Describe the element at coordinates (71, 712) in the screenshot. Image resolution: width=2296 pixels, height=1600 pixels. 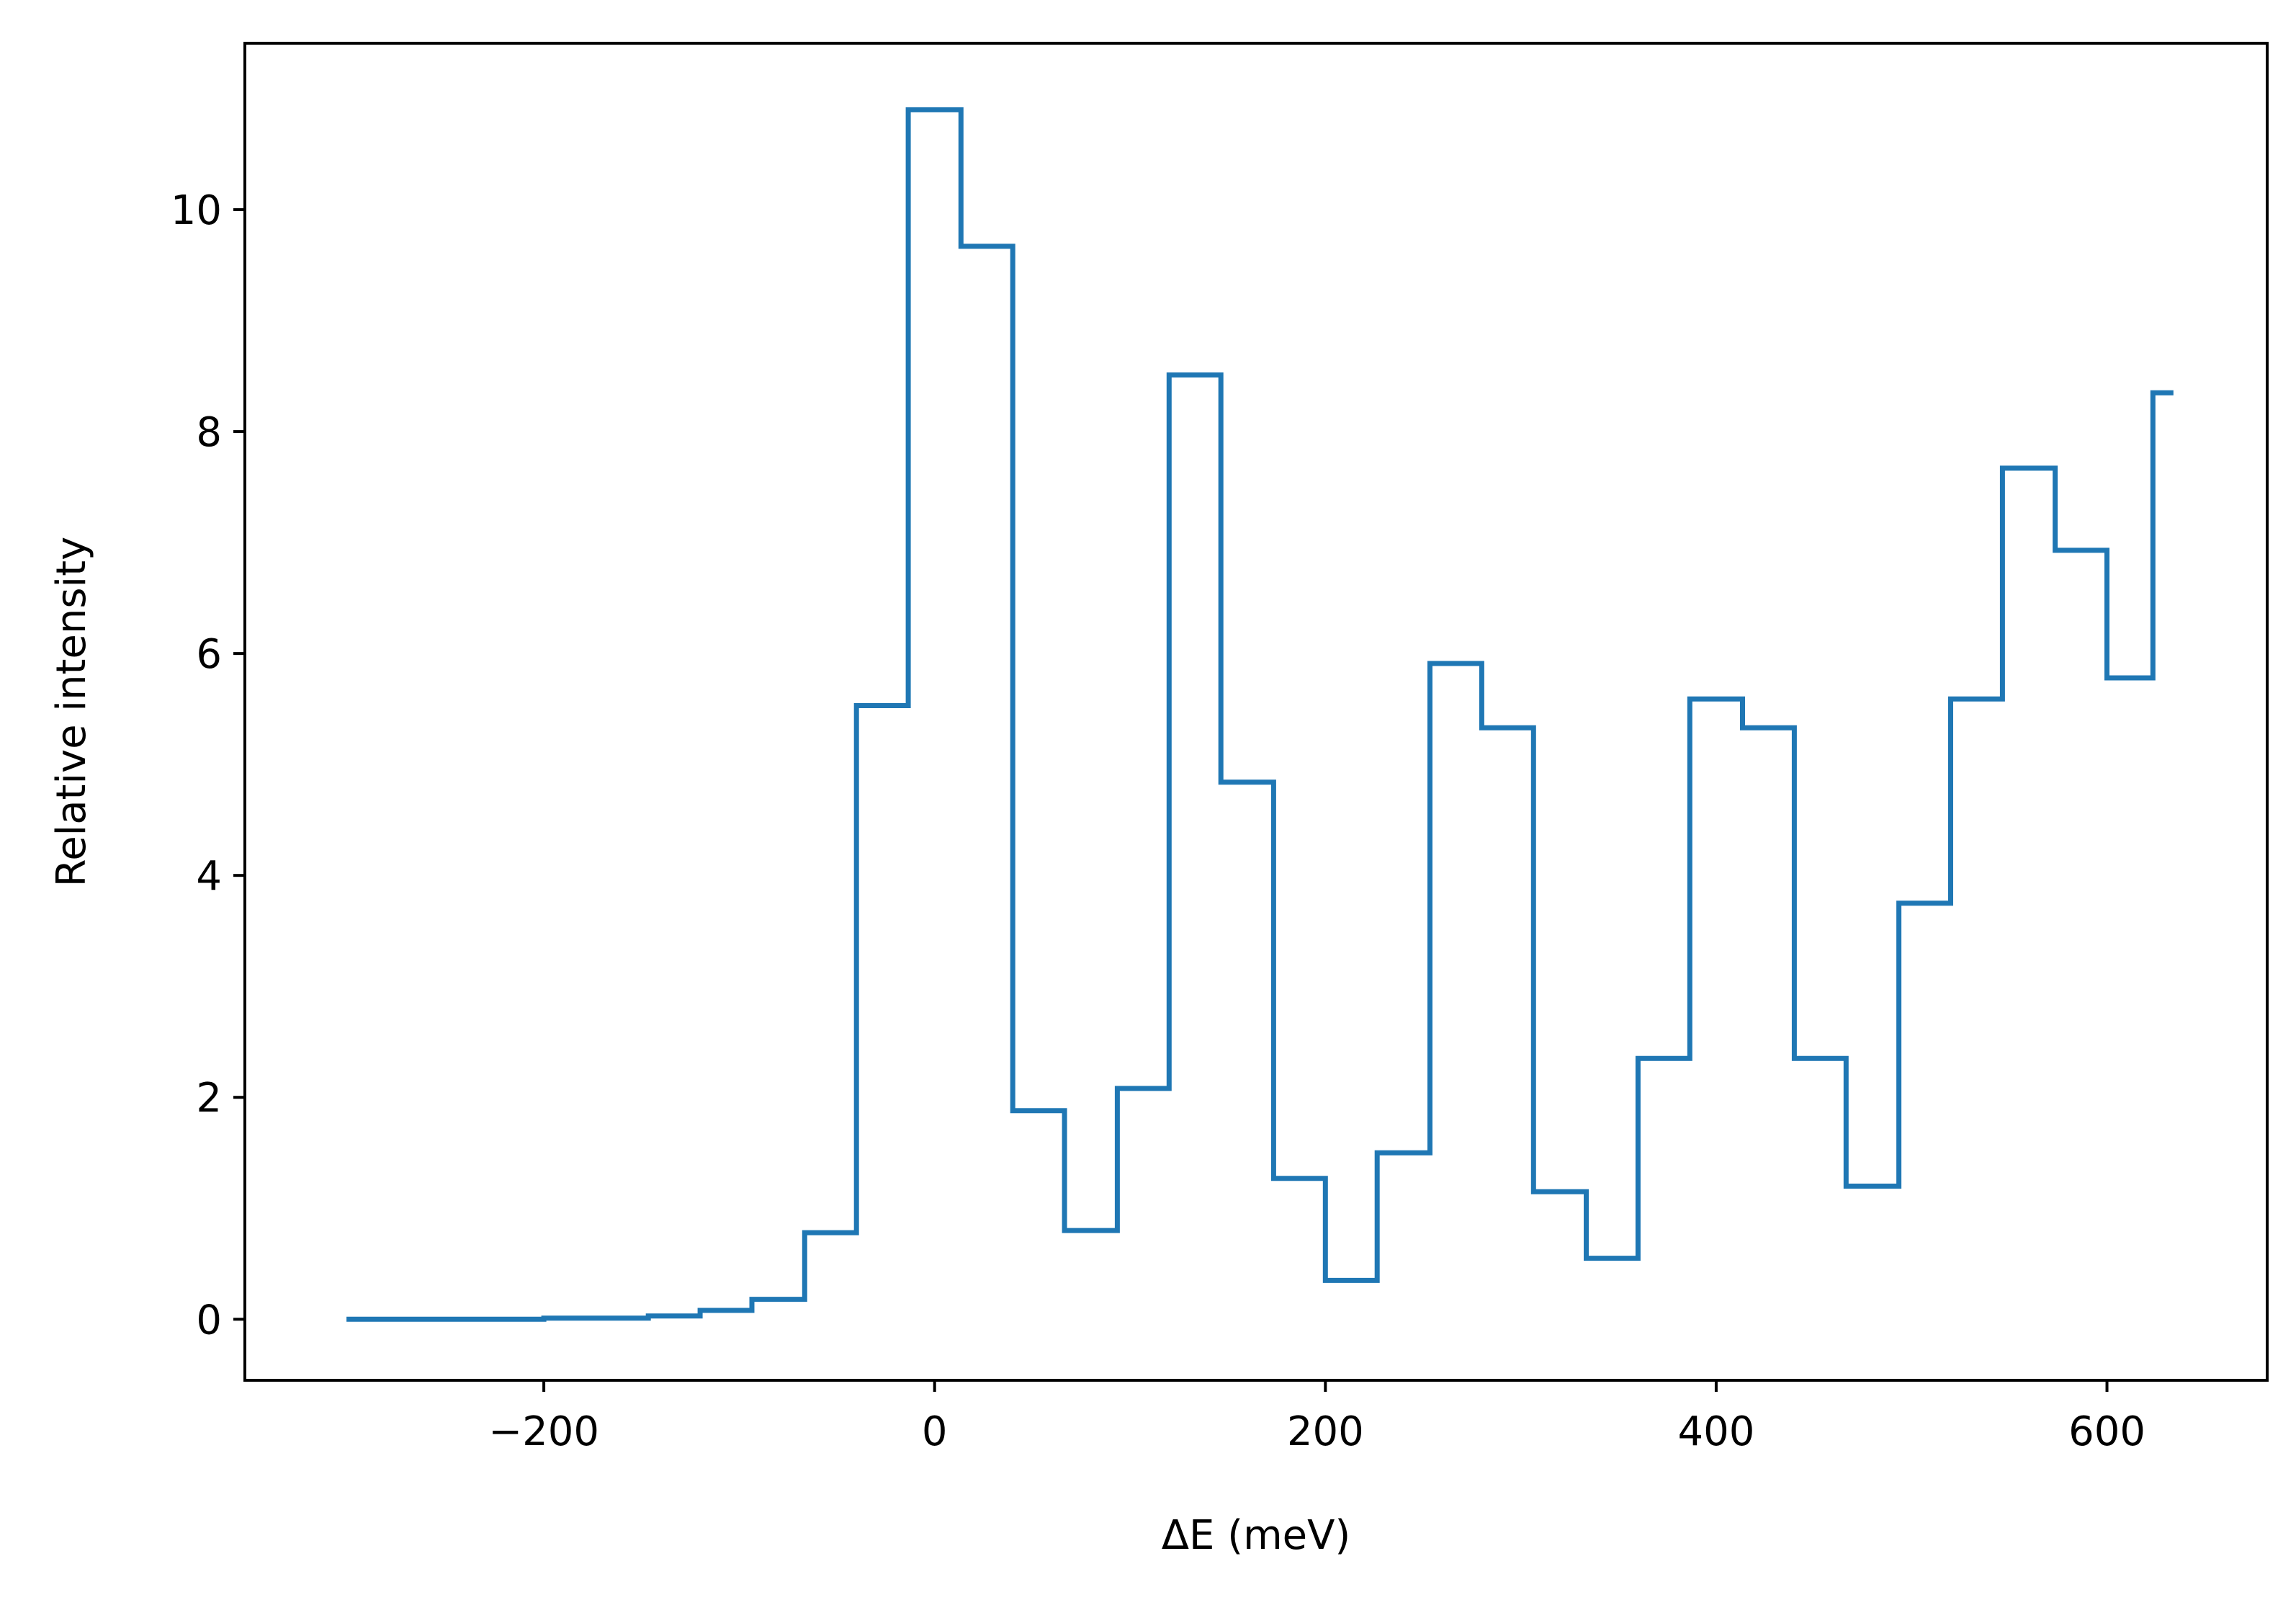
I see `y-axis-label: Relative intensity` at that location.